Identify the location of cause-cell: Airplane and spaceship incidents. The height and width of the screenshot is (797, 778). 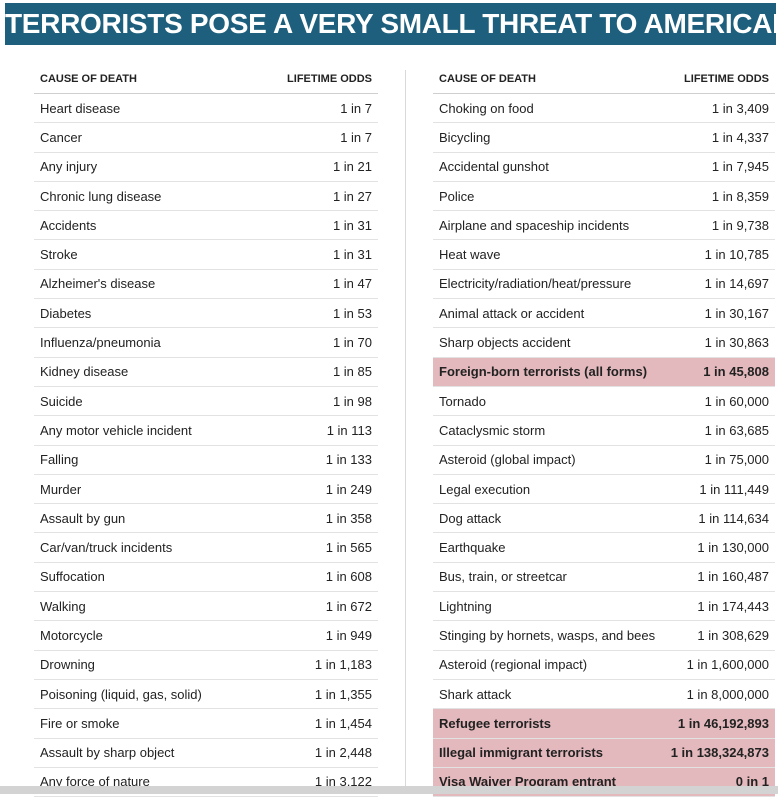
(534, 225).